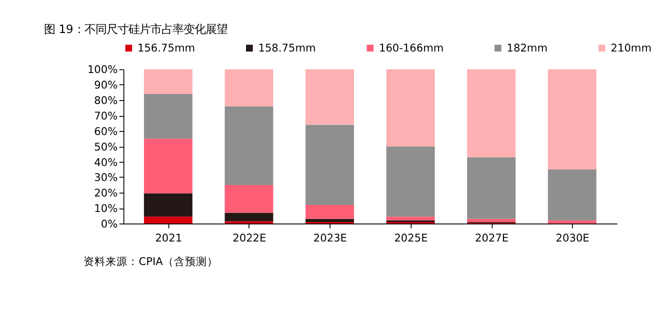 This screenshot has height=326, width=661. Describe the element at coordinates (151, 261) in the screenshot. I see `text: 资料来源：CPIA（含预测）` at that location.